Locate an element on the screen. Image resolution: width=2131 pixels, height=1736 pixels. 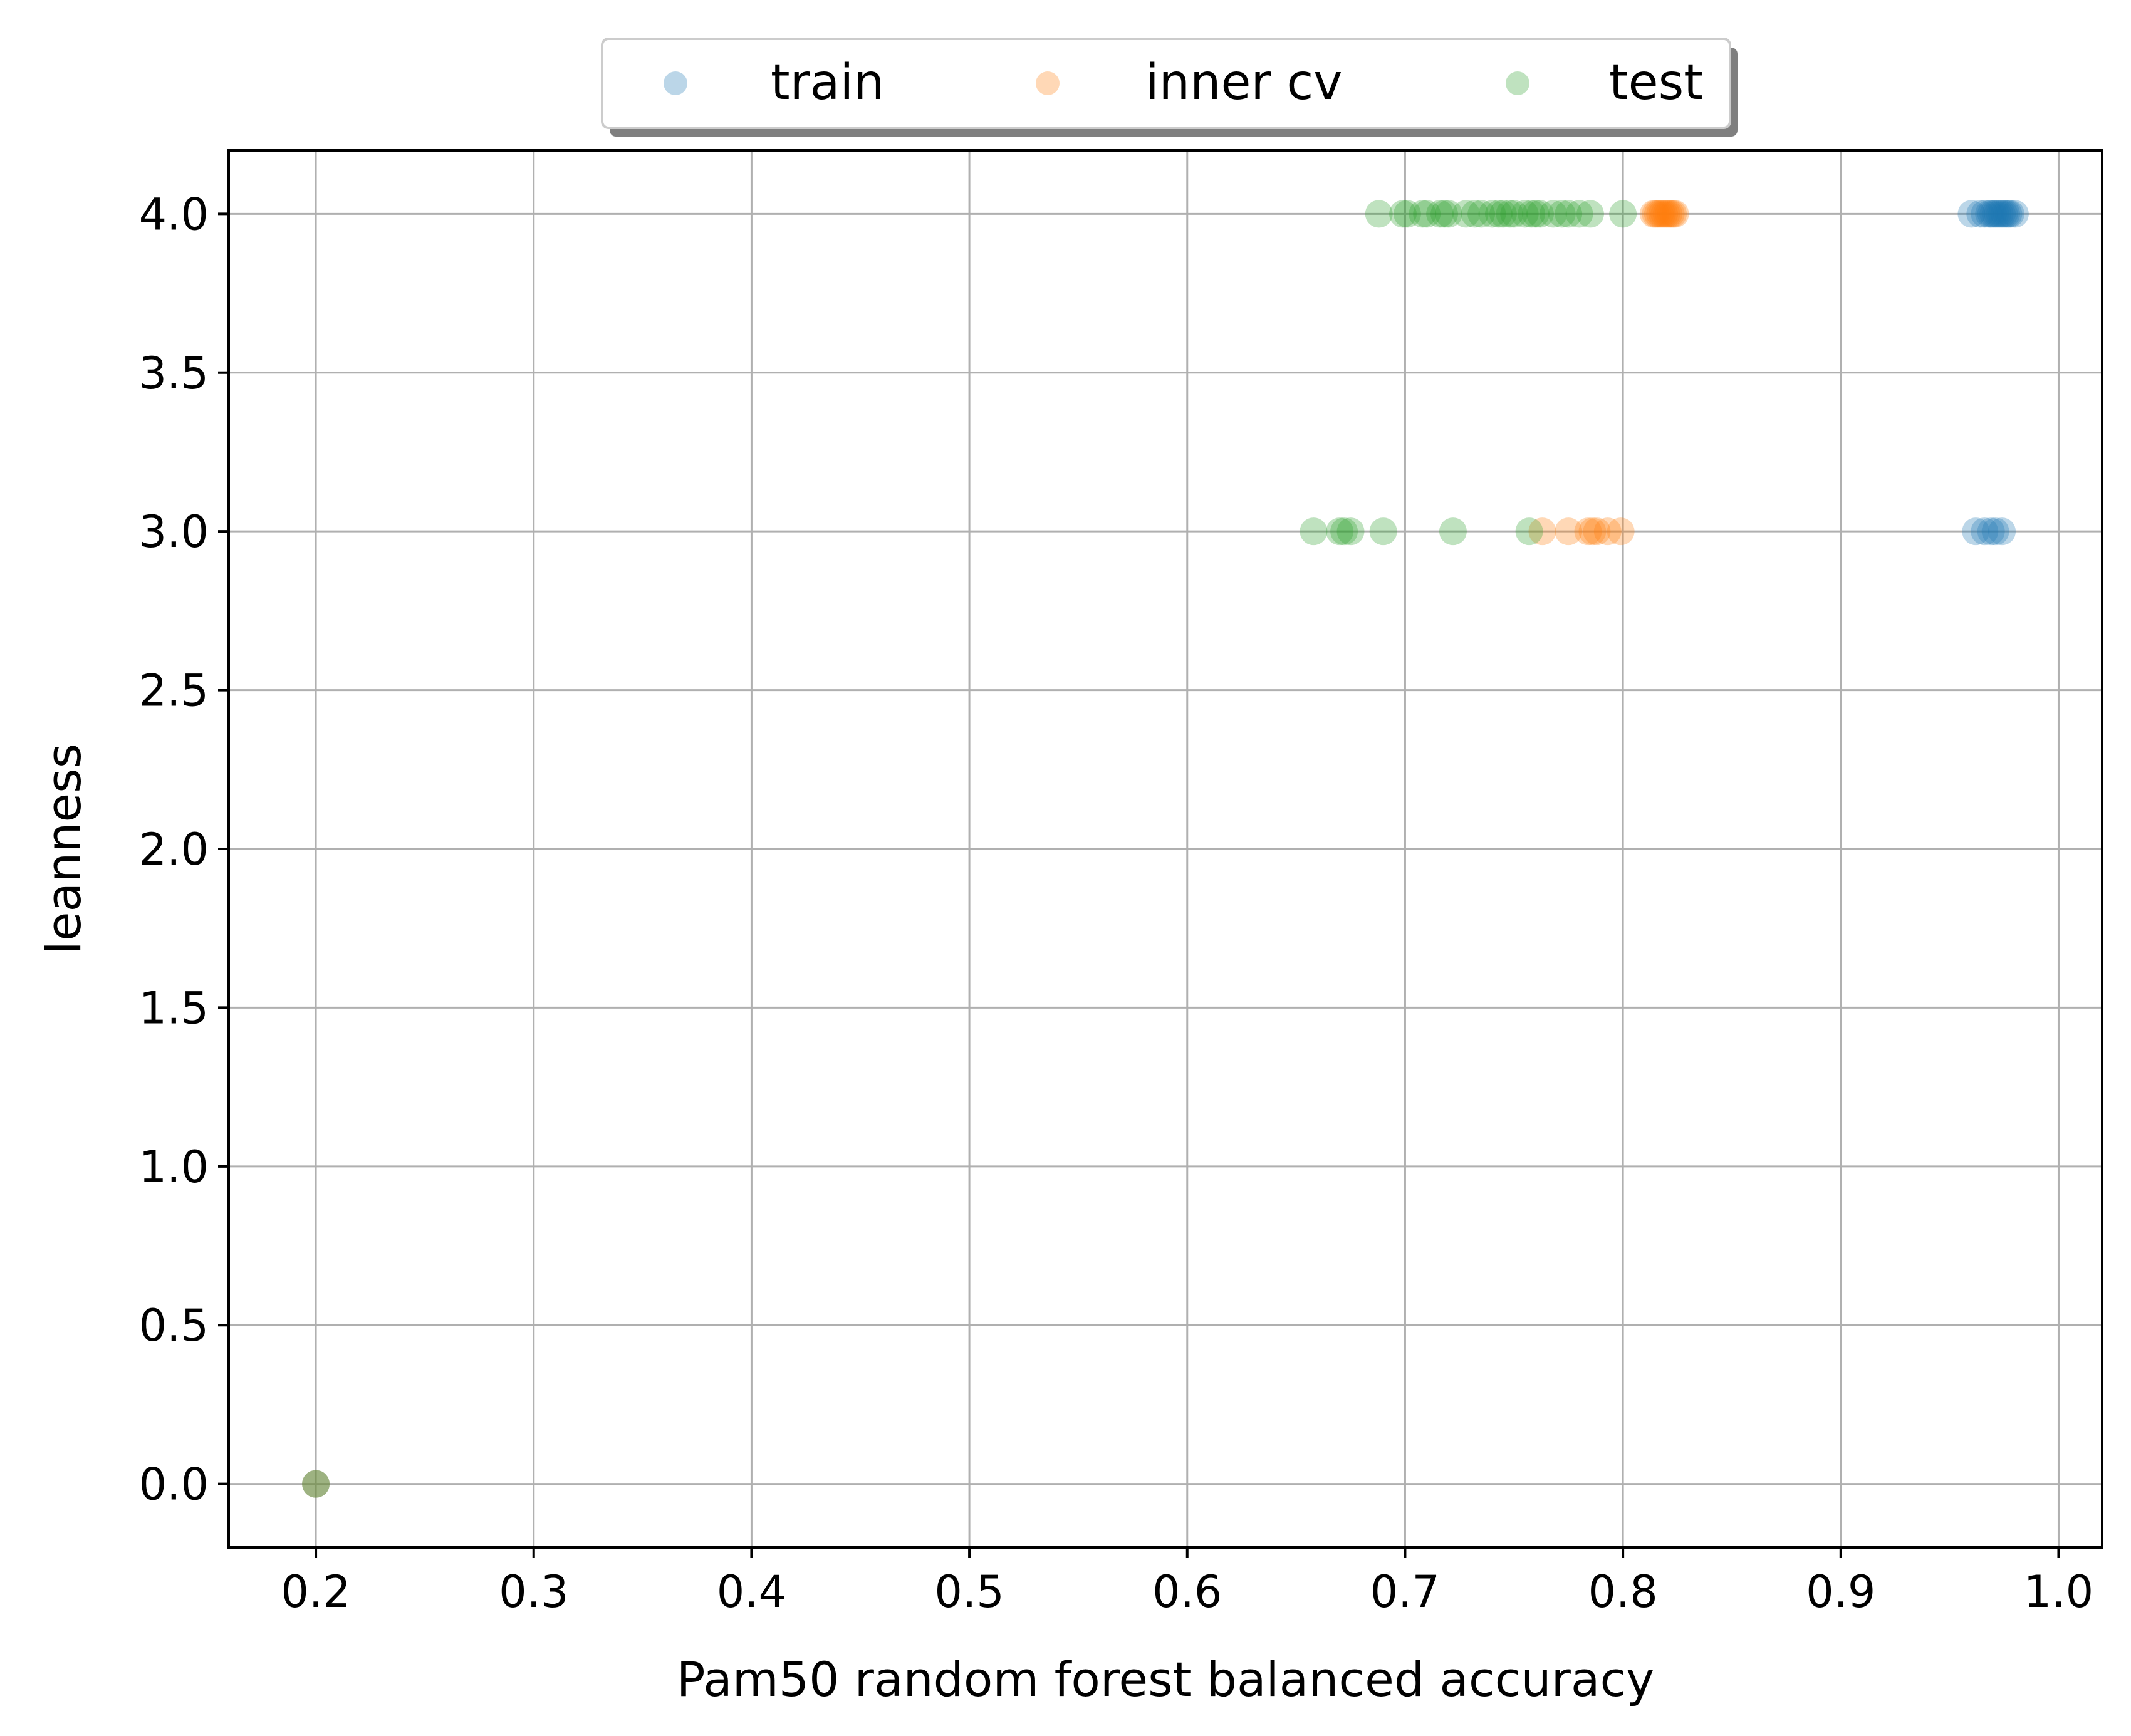
legend-label-train: train is located at coordinates (828, 83).